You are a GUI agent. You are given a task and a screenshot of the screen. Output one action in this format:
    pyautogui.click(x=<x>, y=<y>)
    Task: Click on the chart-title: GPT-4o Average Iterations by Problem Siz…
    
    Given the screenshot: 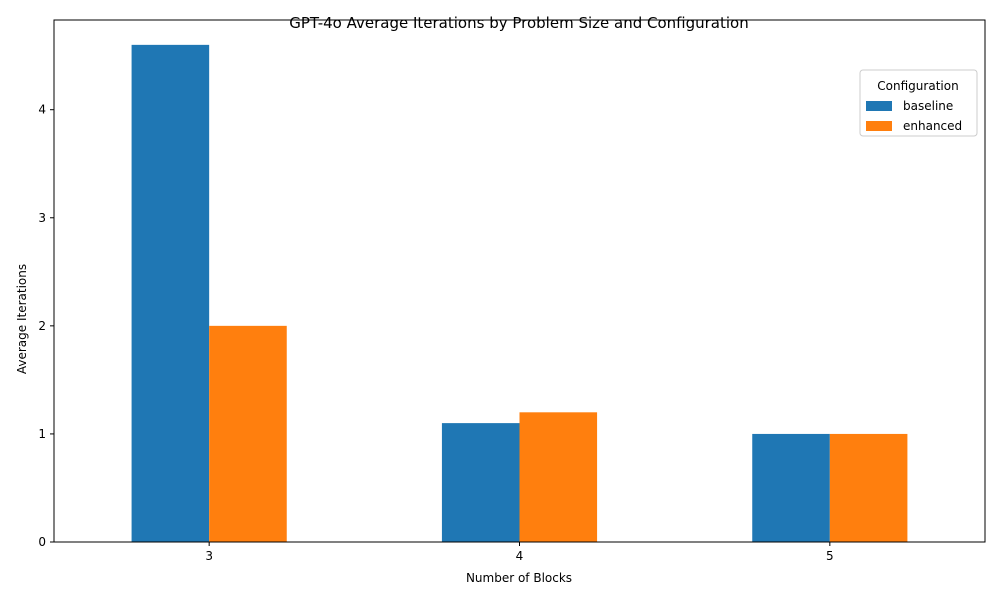 What is the action you would take?
    pyautogui.click(x=518, y=23)
    